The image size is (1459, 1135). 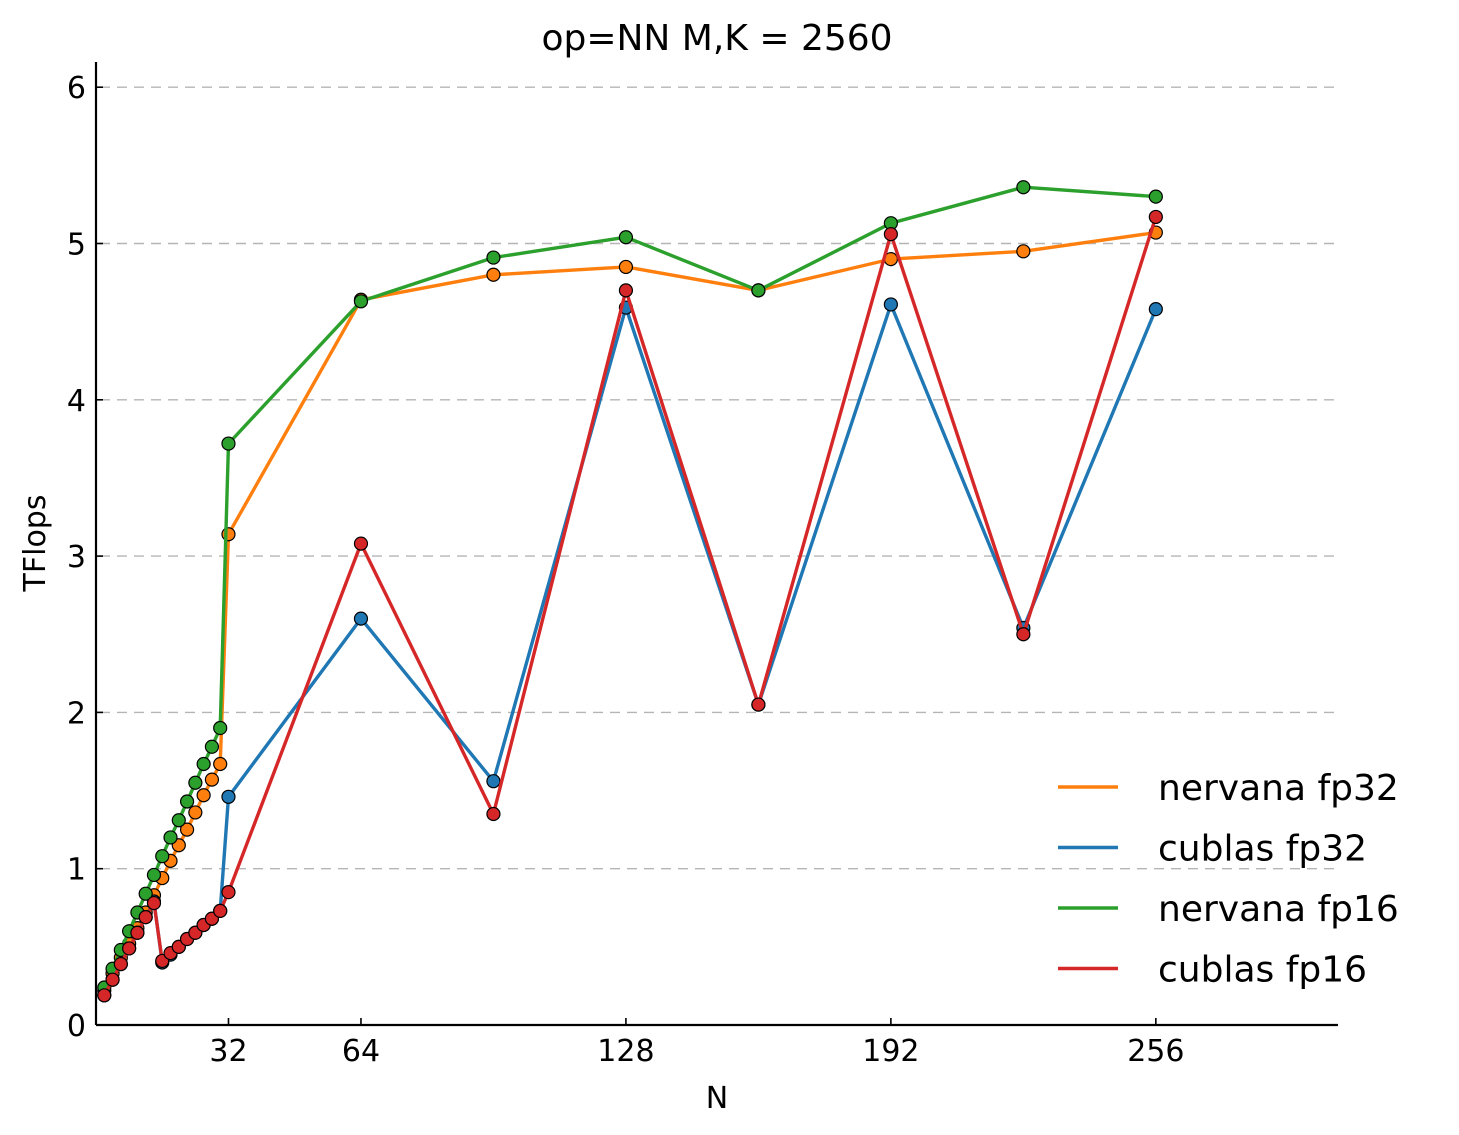 I want to click on y-ticks: 0 1 2 3 4 5 6, so click(x=85, y=557).